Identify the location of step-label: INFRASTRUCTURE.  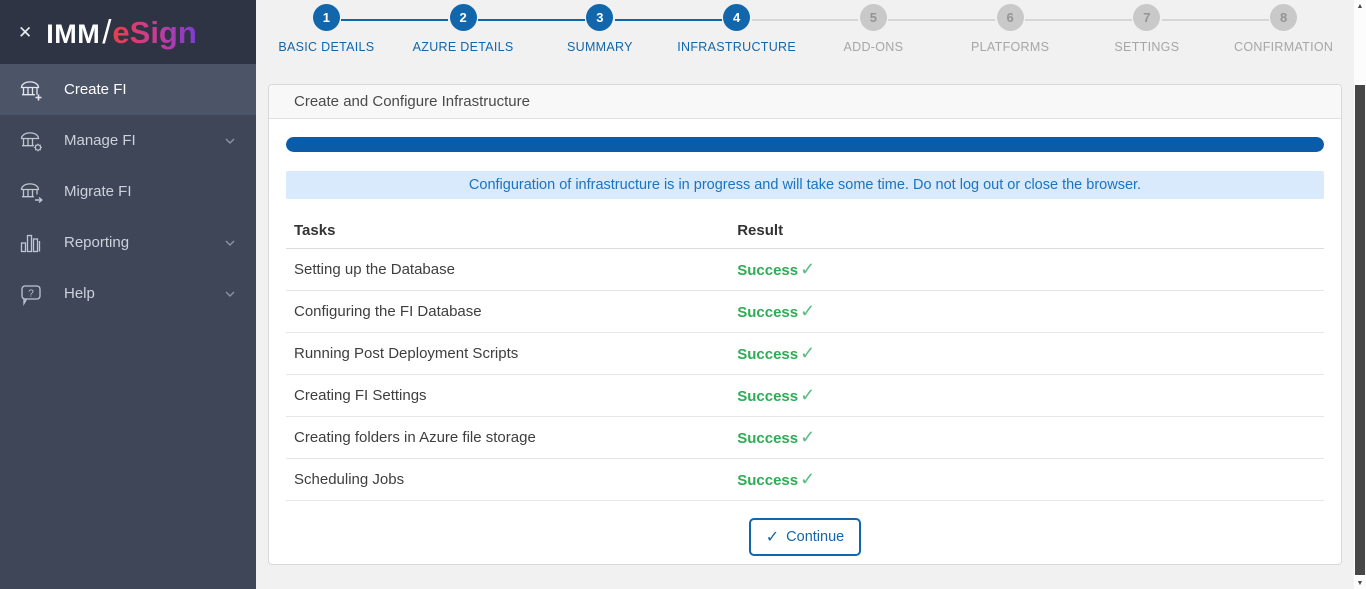
(737, 47).